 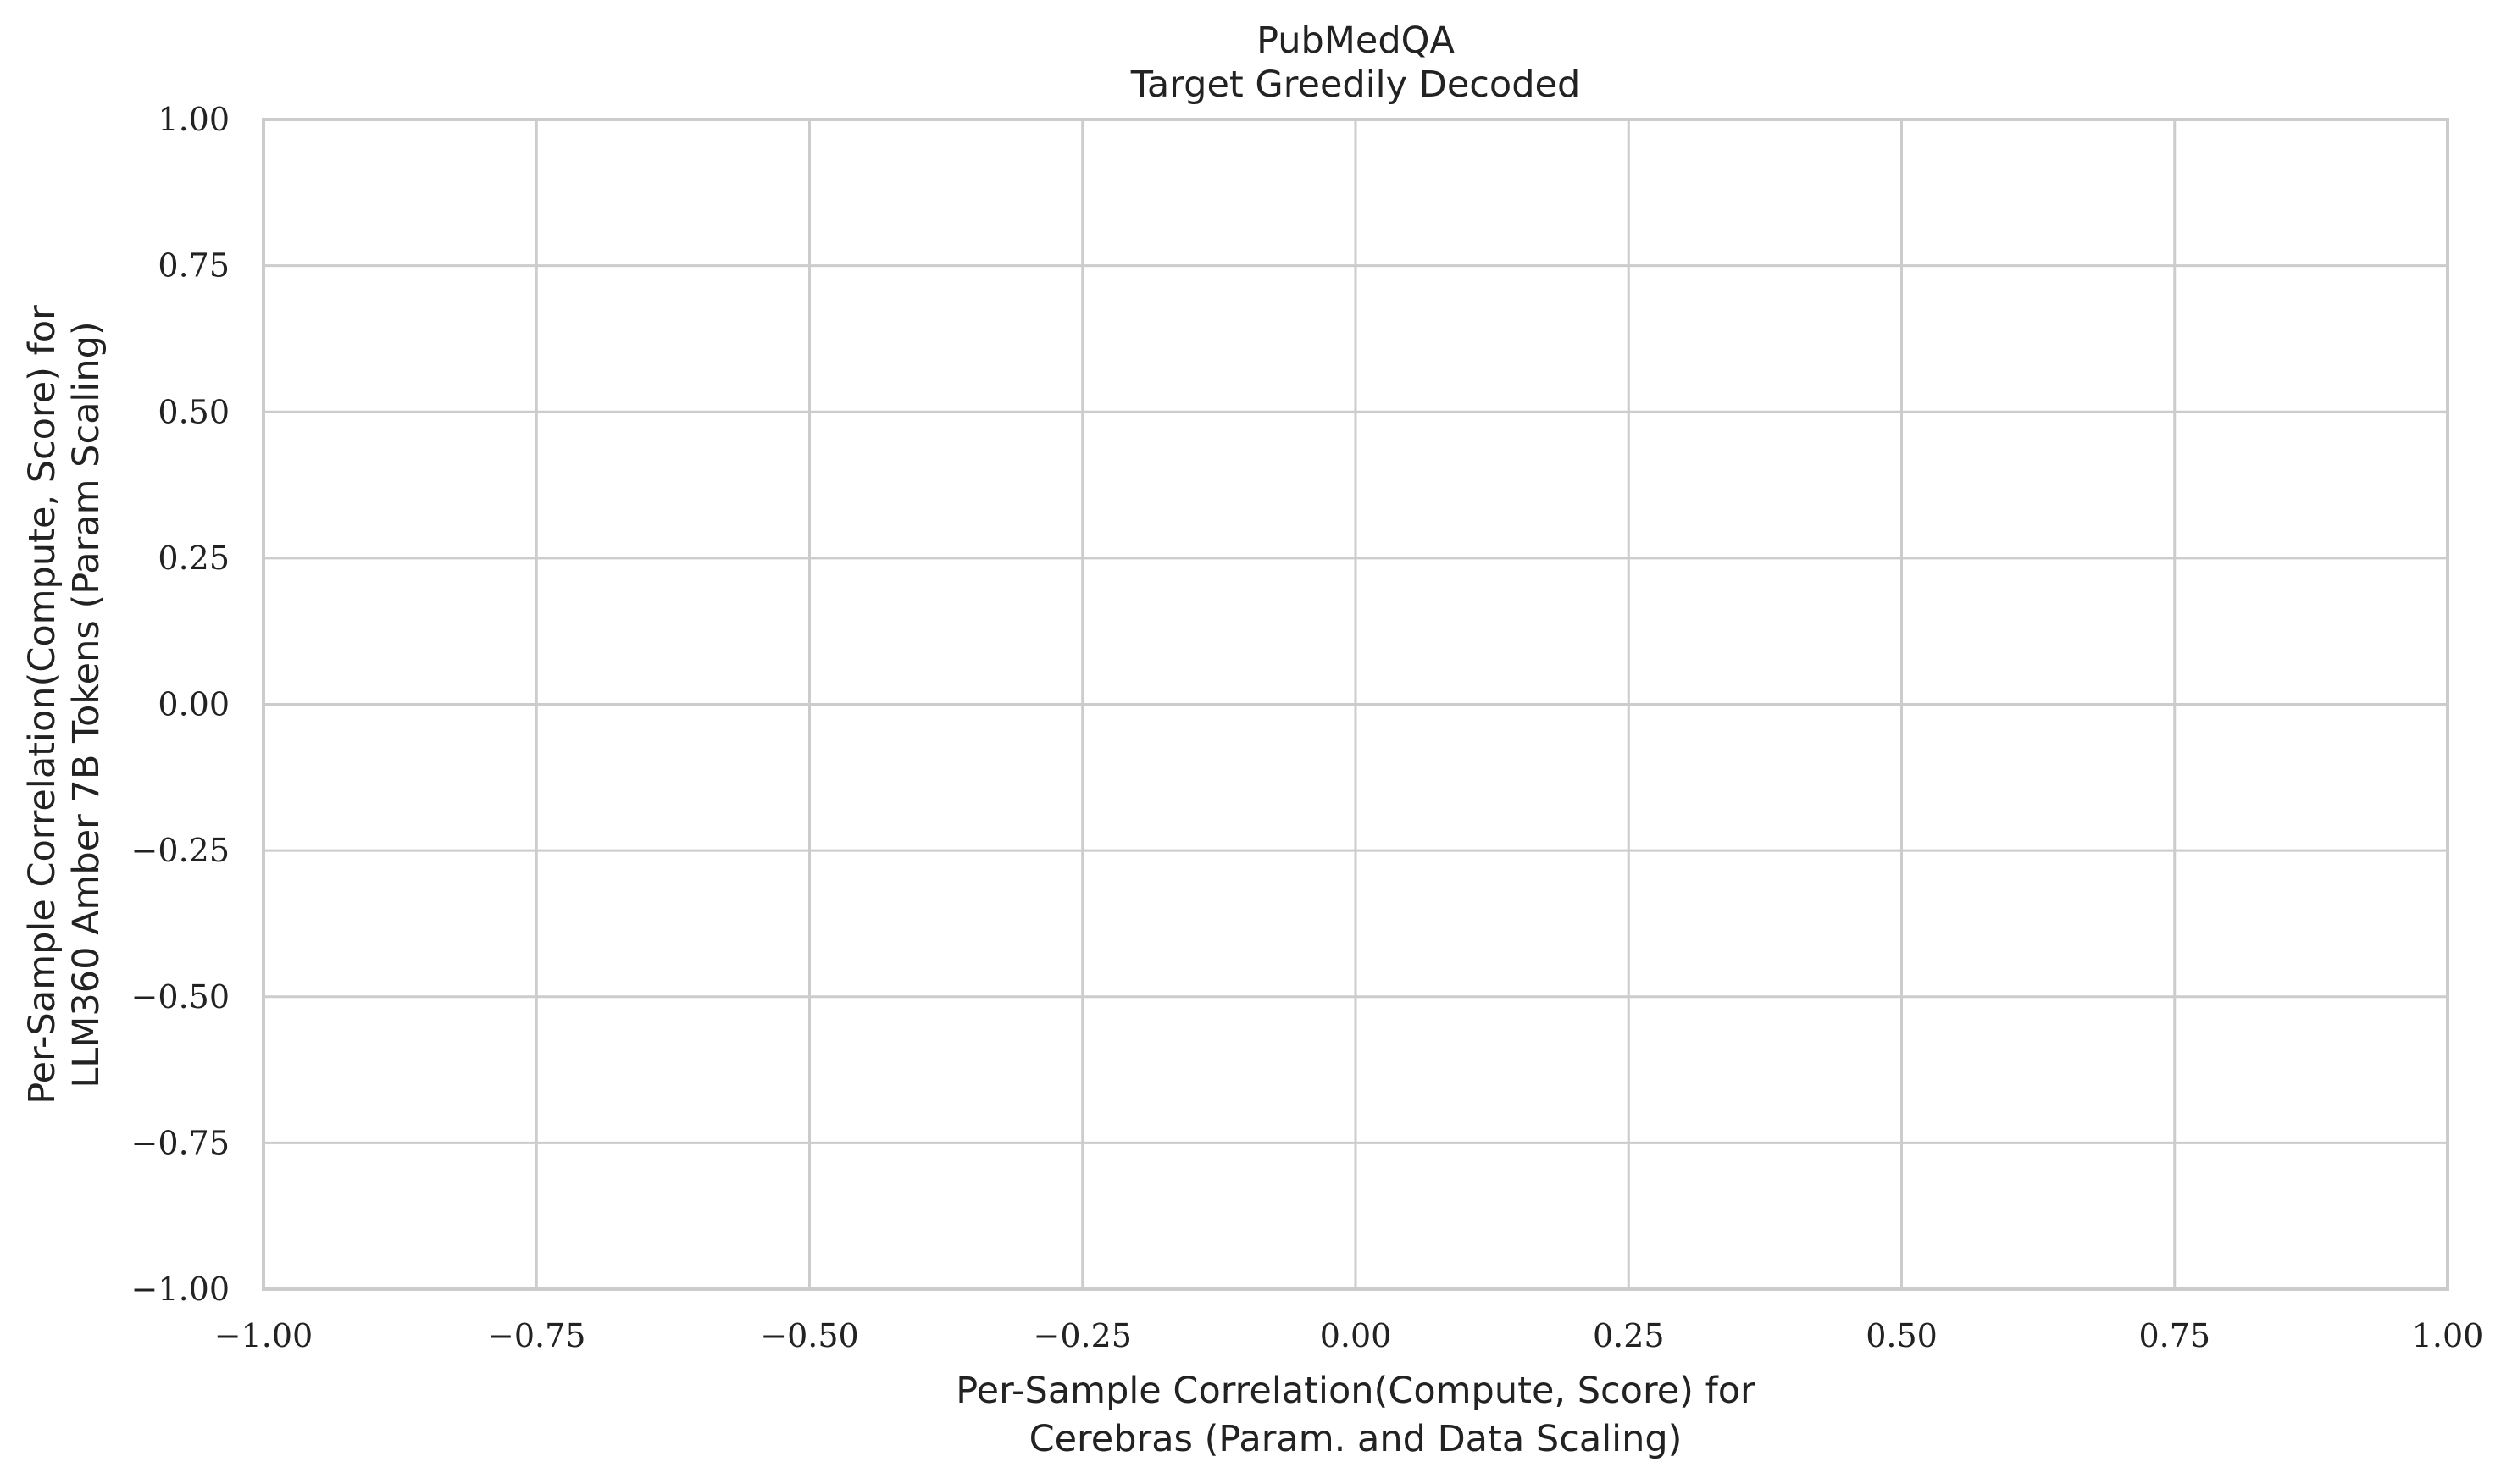 I want to click on x-tick-label: −0.75, so click(x=536, y=1335).